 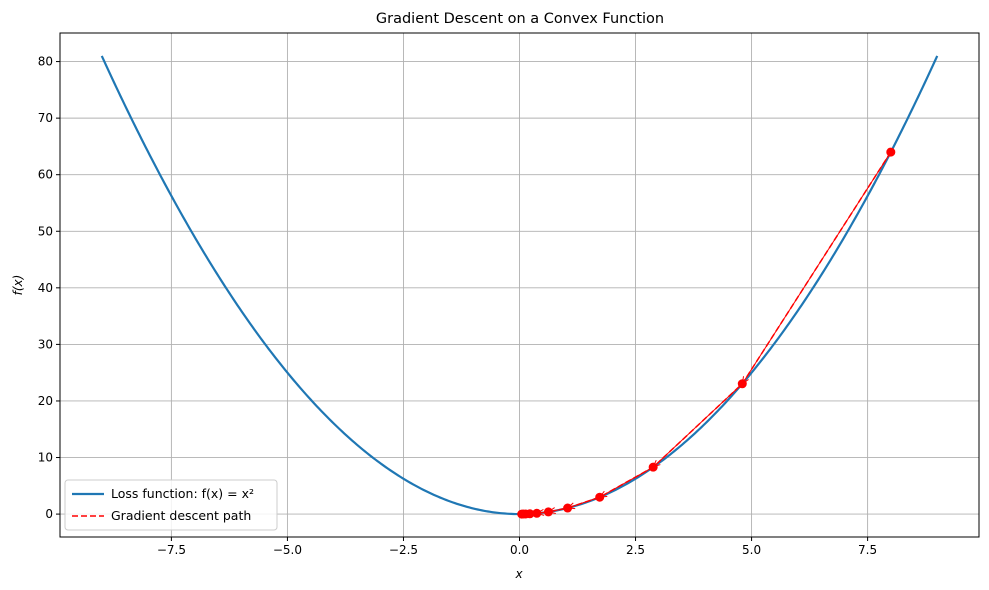 I want to click on x-tick-label: −7.5, so click(x=171, y=550).